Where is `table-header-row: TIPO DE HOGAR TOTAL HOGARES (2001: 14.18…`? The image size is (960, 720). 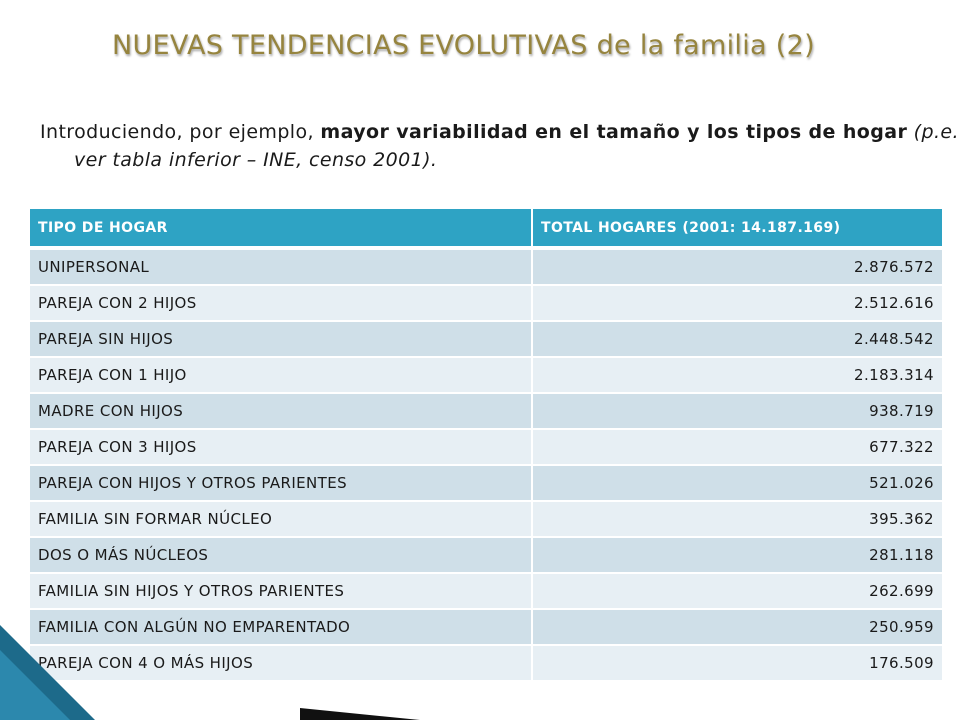
table-header-row: TIPO DE HOGAR TOTAL HOGARES (2001: 14.18… is located at coordinates (486, 229).